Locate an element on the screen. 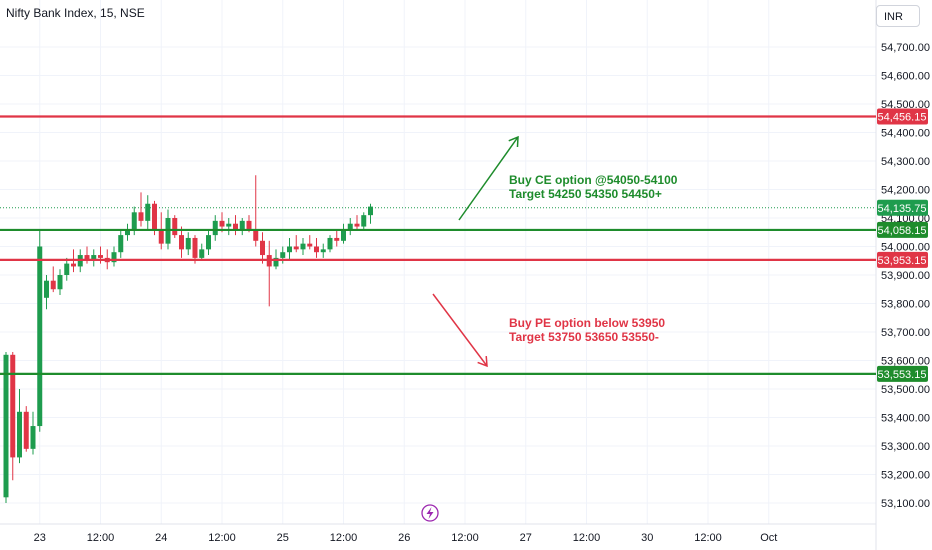  level-price-label: 54,456.15 is located at coordinates (902, 117).